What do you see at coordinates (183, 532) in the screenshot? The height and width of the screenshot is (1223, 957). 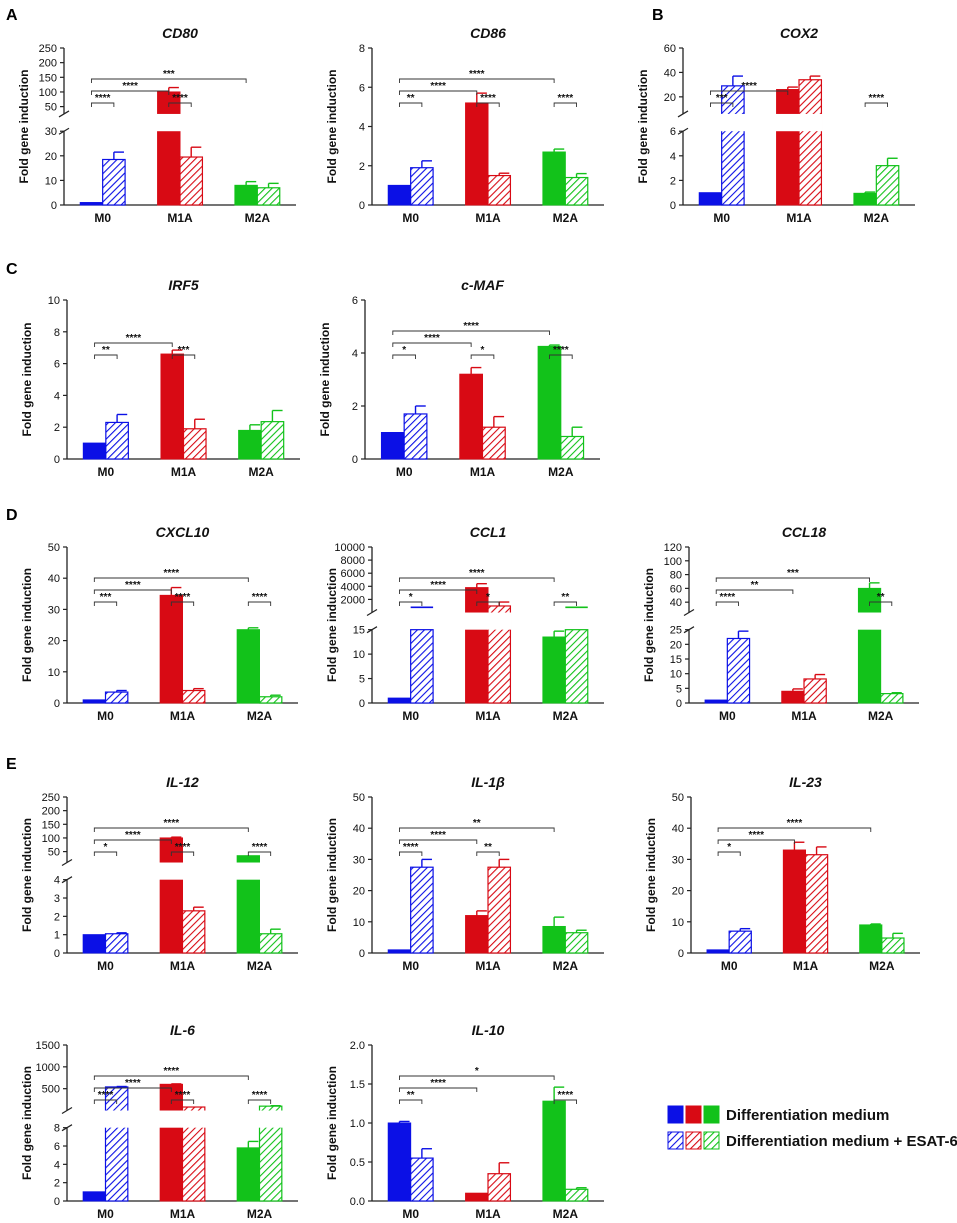 I see `chart-title: CXCL10` at bounding box center [183, 532].